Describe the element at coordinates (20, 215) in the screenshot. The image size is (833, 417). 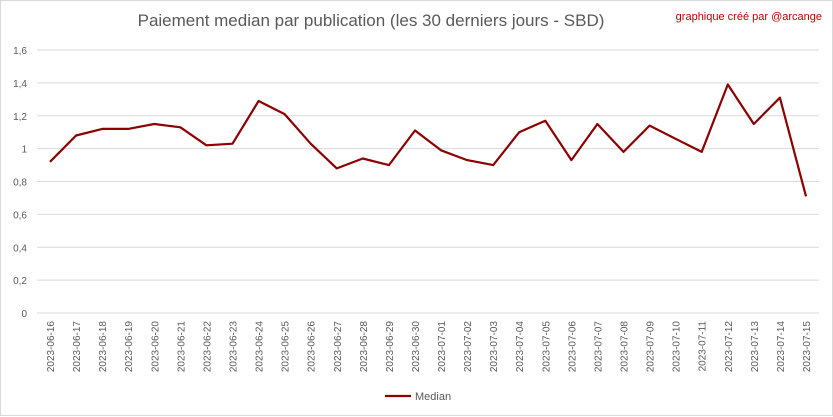
I see `y-tick-label: 0,6` at that location.